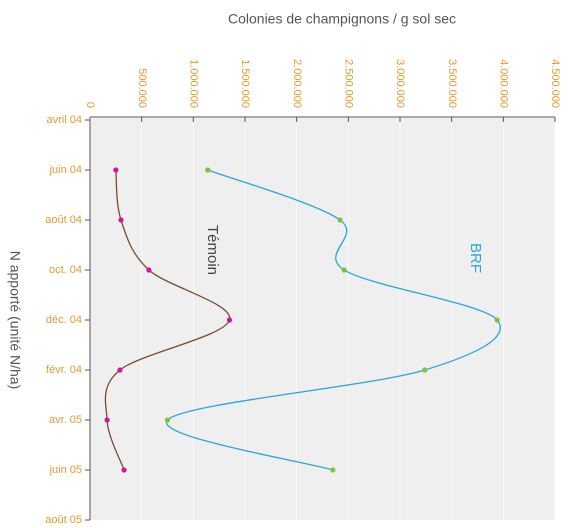  What do you see at coordinates (503, 83) in the screenshot?
I see `x-tick-label: 4.000.000` at bounding box center [503, 83].